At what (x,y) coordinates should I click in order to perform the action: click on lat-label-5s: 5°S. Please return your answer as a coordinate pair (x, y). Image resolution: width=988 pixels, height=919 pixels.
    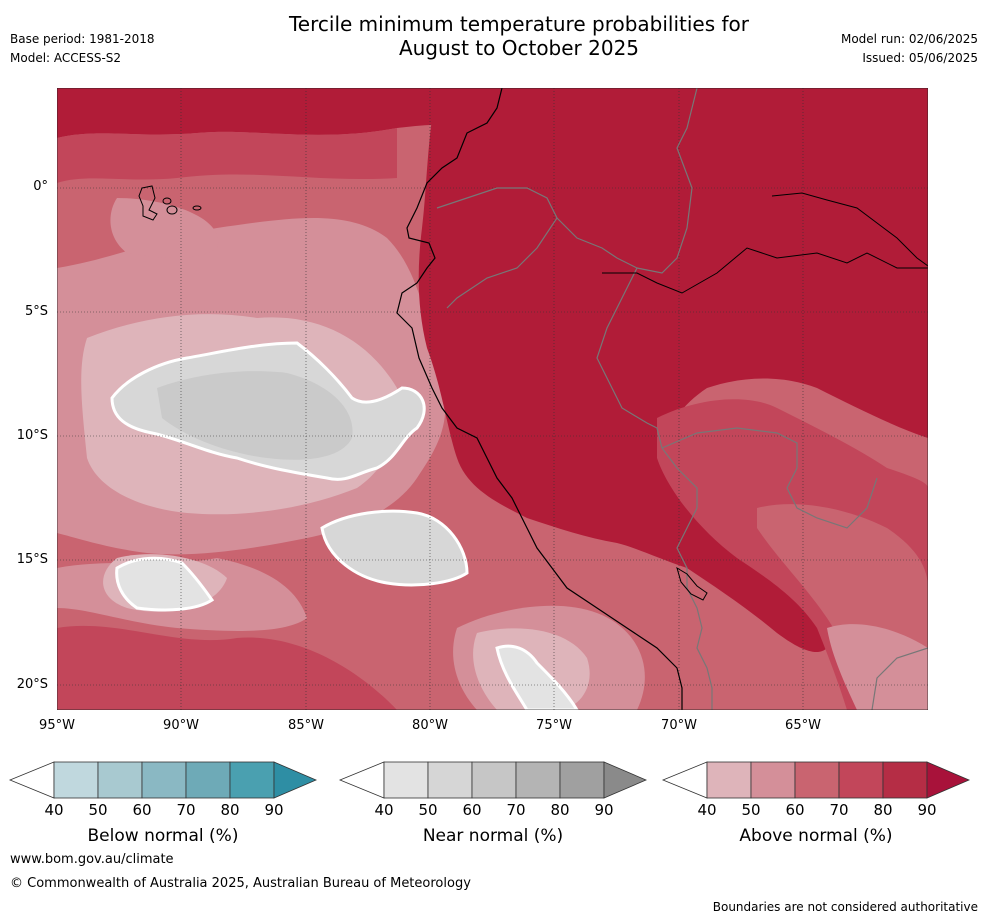
    Looking at the image, I should click on (36, 311).